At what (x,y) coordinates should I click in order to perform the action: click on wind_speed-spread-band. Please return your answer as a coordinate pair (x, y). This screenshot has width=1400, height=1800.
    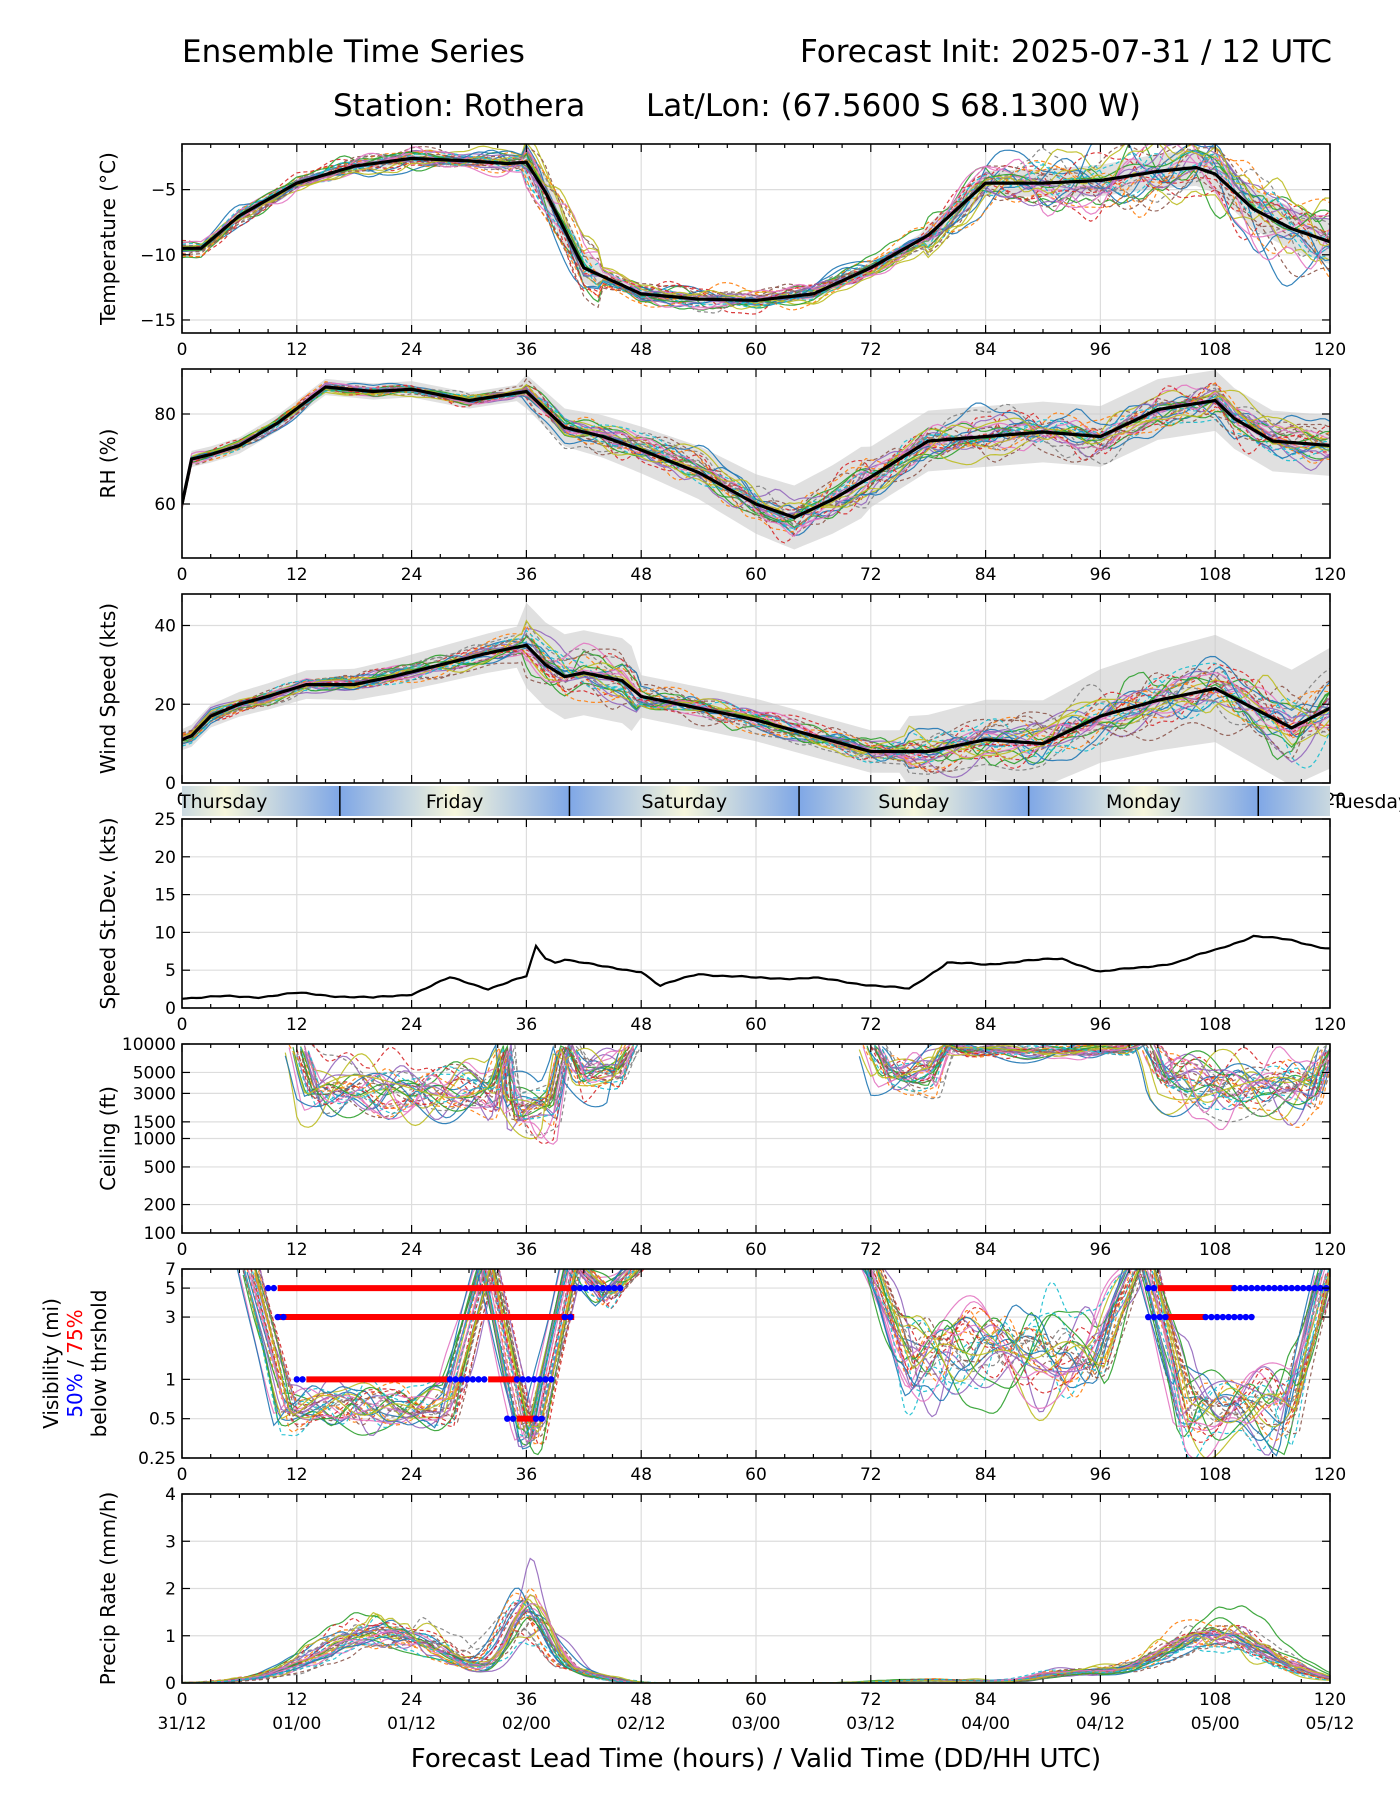
    Looking at the image, I should click on (756, 692).